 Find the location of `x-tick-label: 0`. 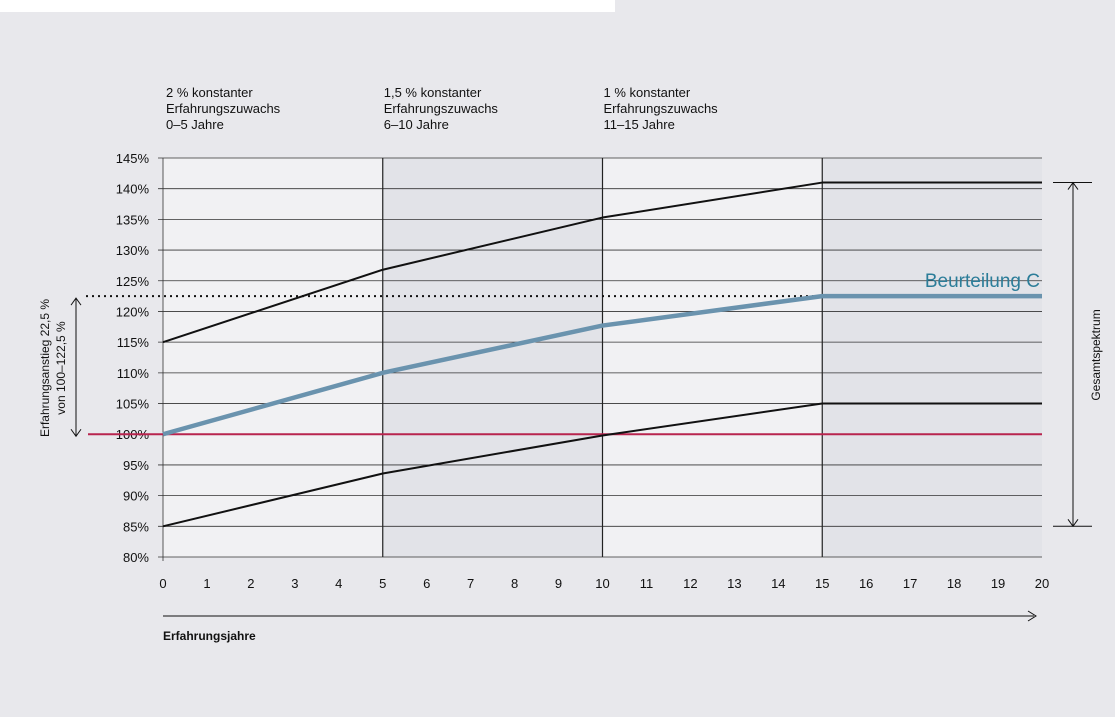

x-tick-label: 0 is located at coordinates (162, 583).